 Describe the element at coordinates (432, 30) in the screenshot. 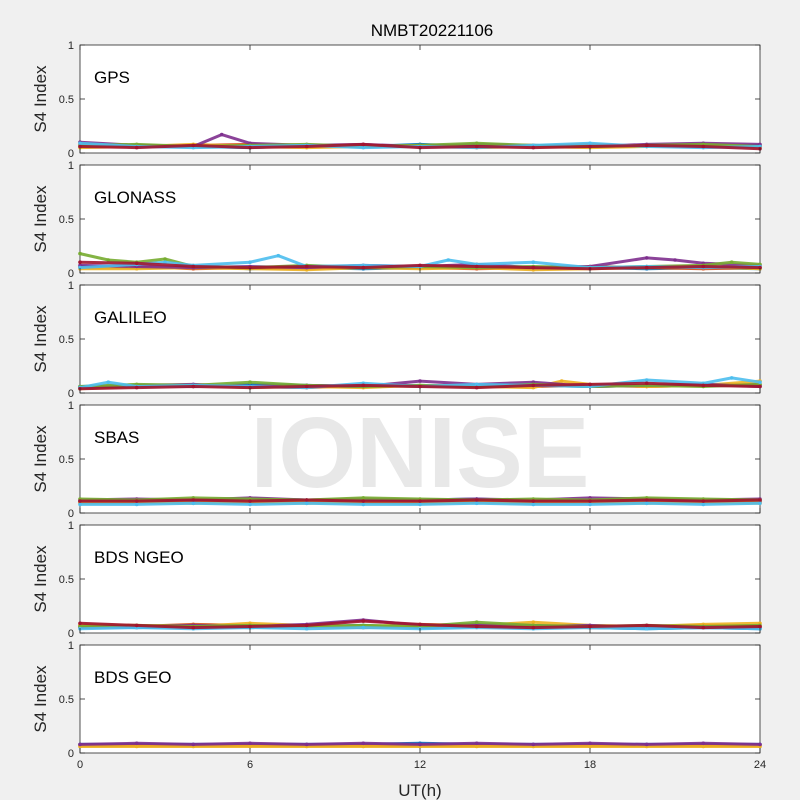

I see `chart-title: NMBT20221106` at that location.